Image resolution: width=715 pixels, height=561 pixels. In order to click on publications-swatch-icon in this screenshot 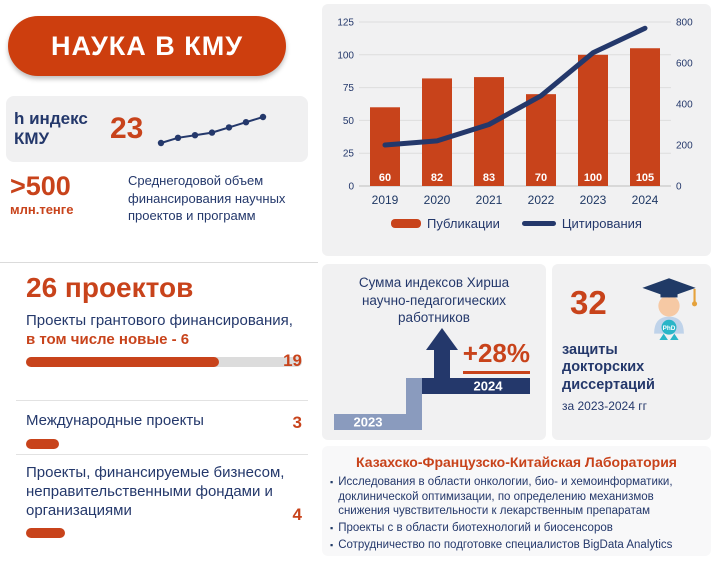, I will do `click(406, 223)`.